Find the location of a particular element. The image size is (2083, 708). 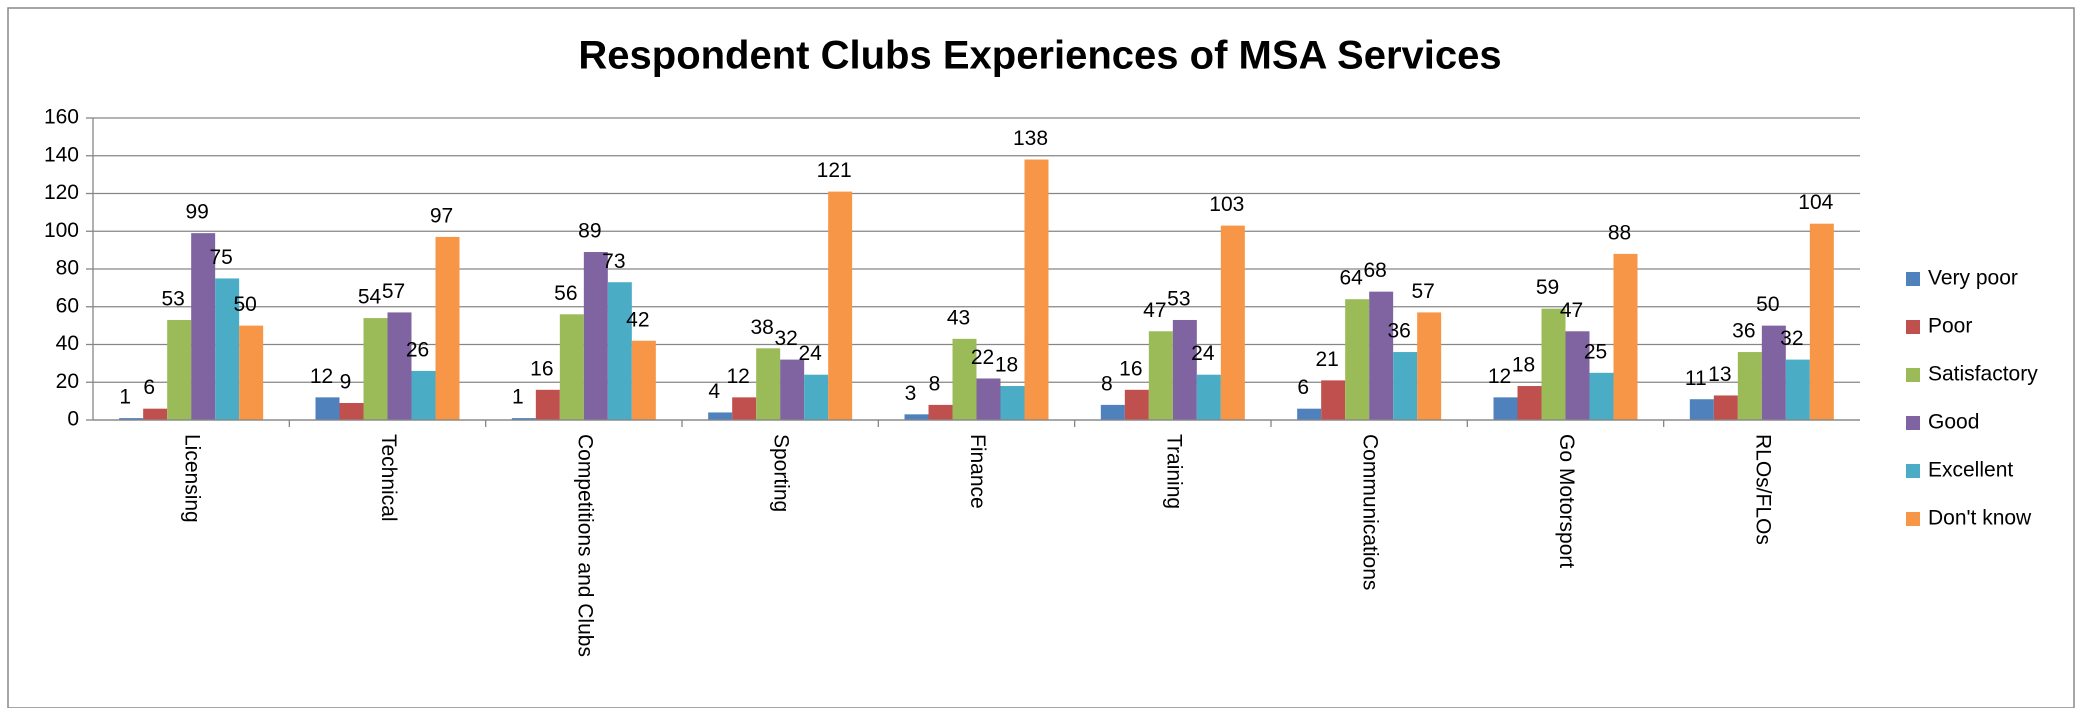

x-tick-label: Finance is located at coordinates (977, 471).